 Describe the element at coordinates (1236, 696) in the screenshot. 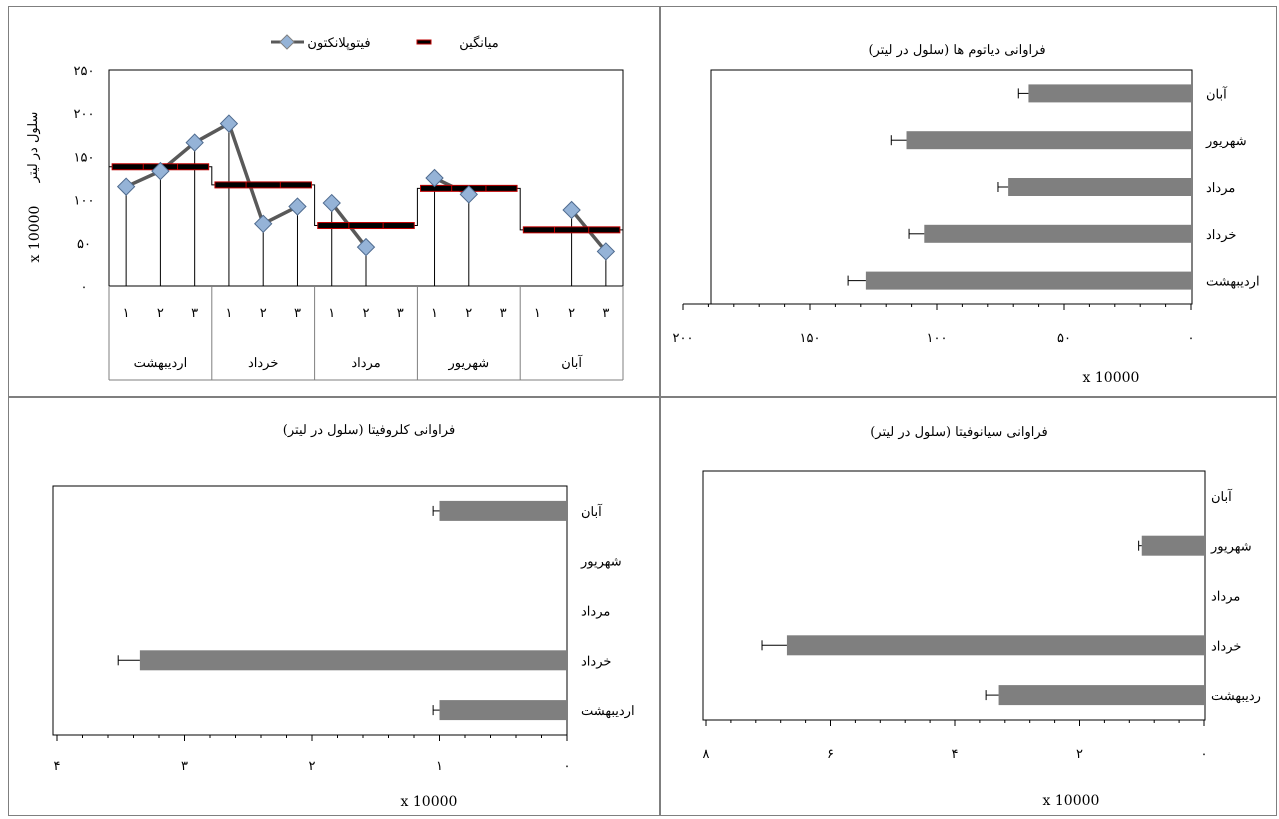

I see `category-label: ردیبهشت` at that location.